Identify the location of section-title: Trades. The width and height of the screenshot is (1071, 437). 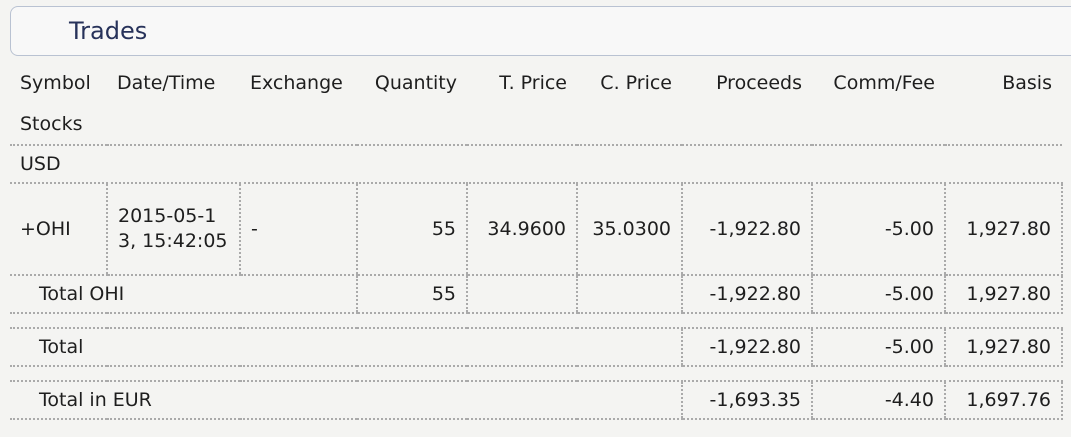
(108, 31).